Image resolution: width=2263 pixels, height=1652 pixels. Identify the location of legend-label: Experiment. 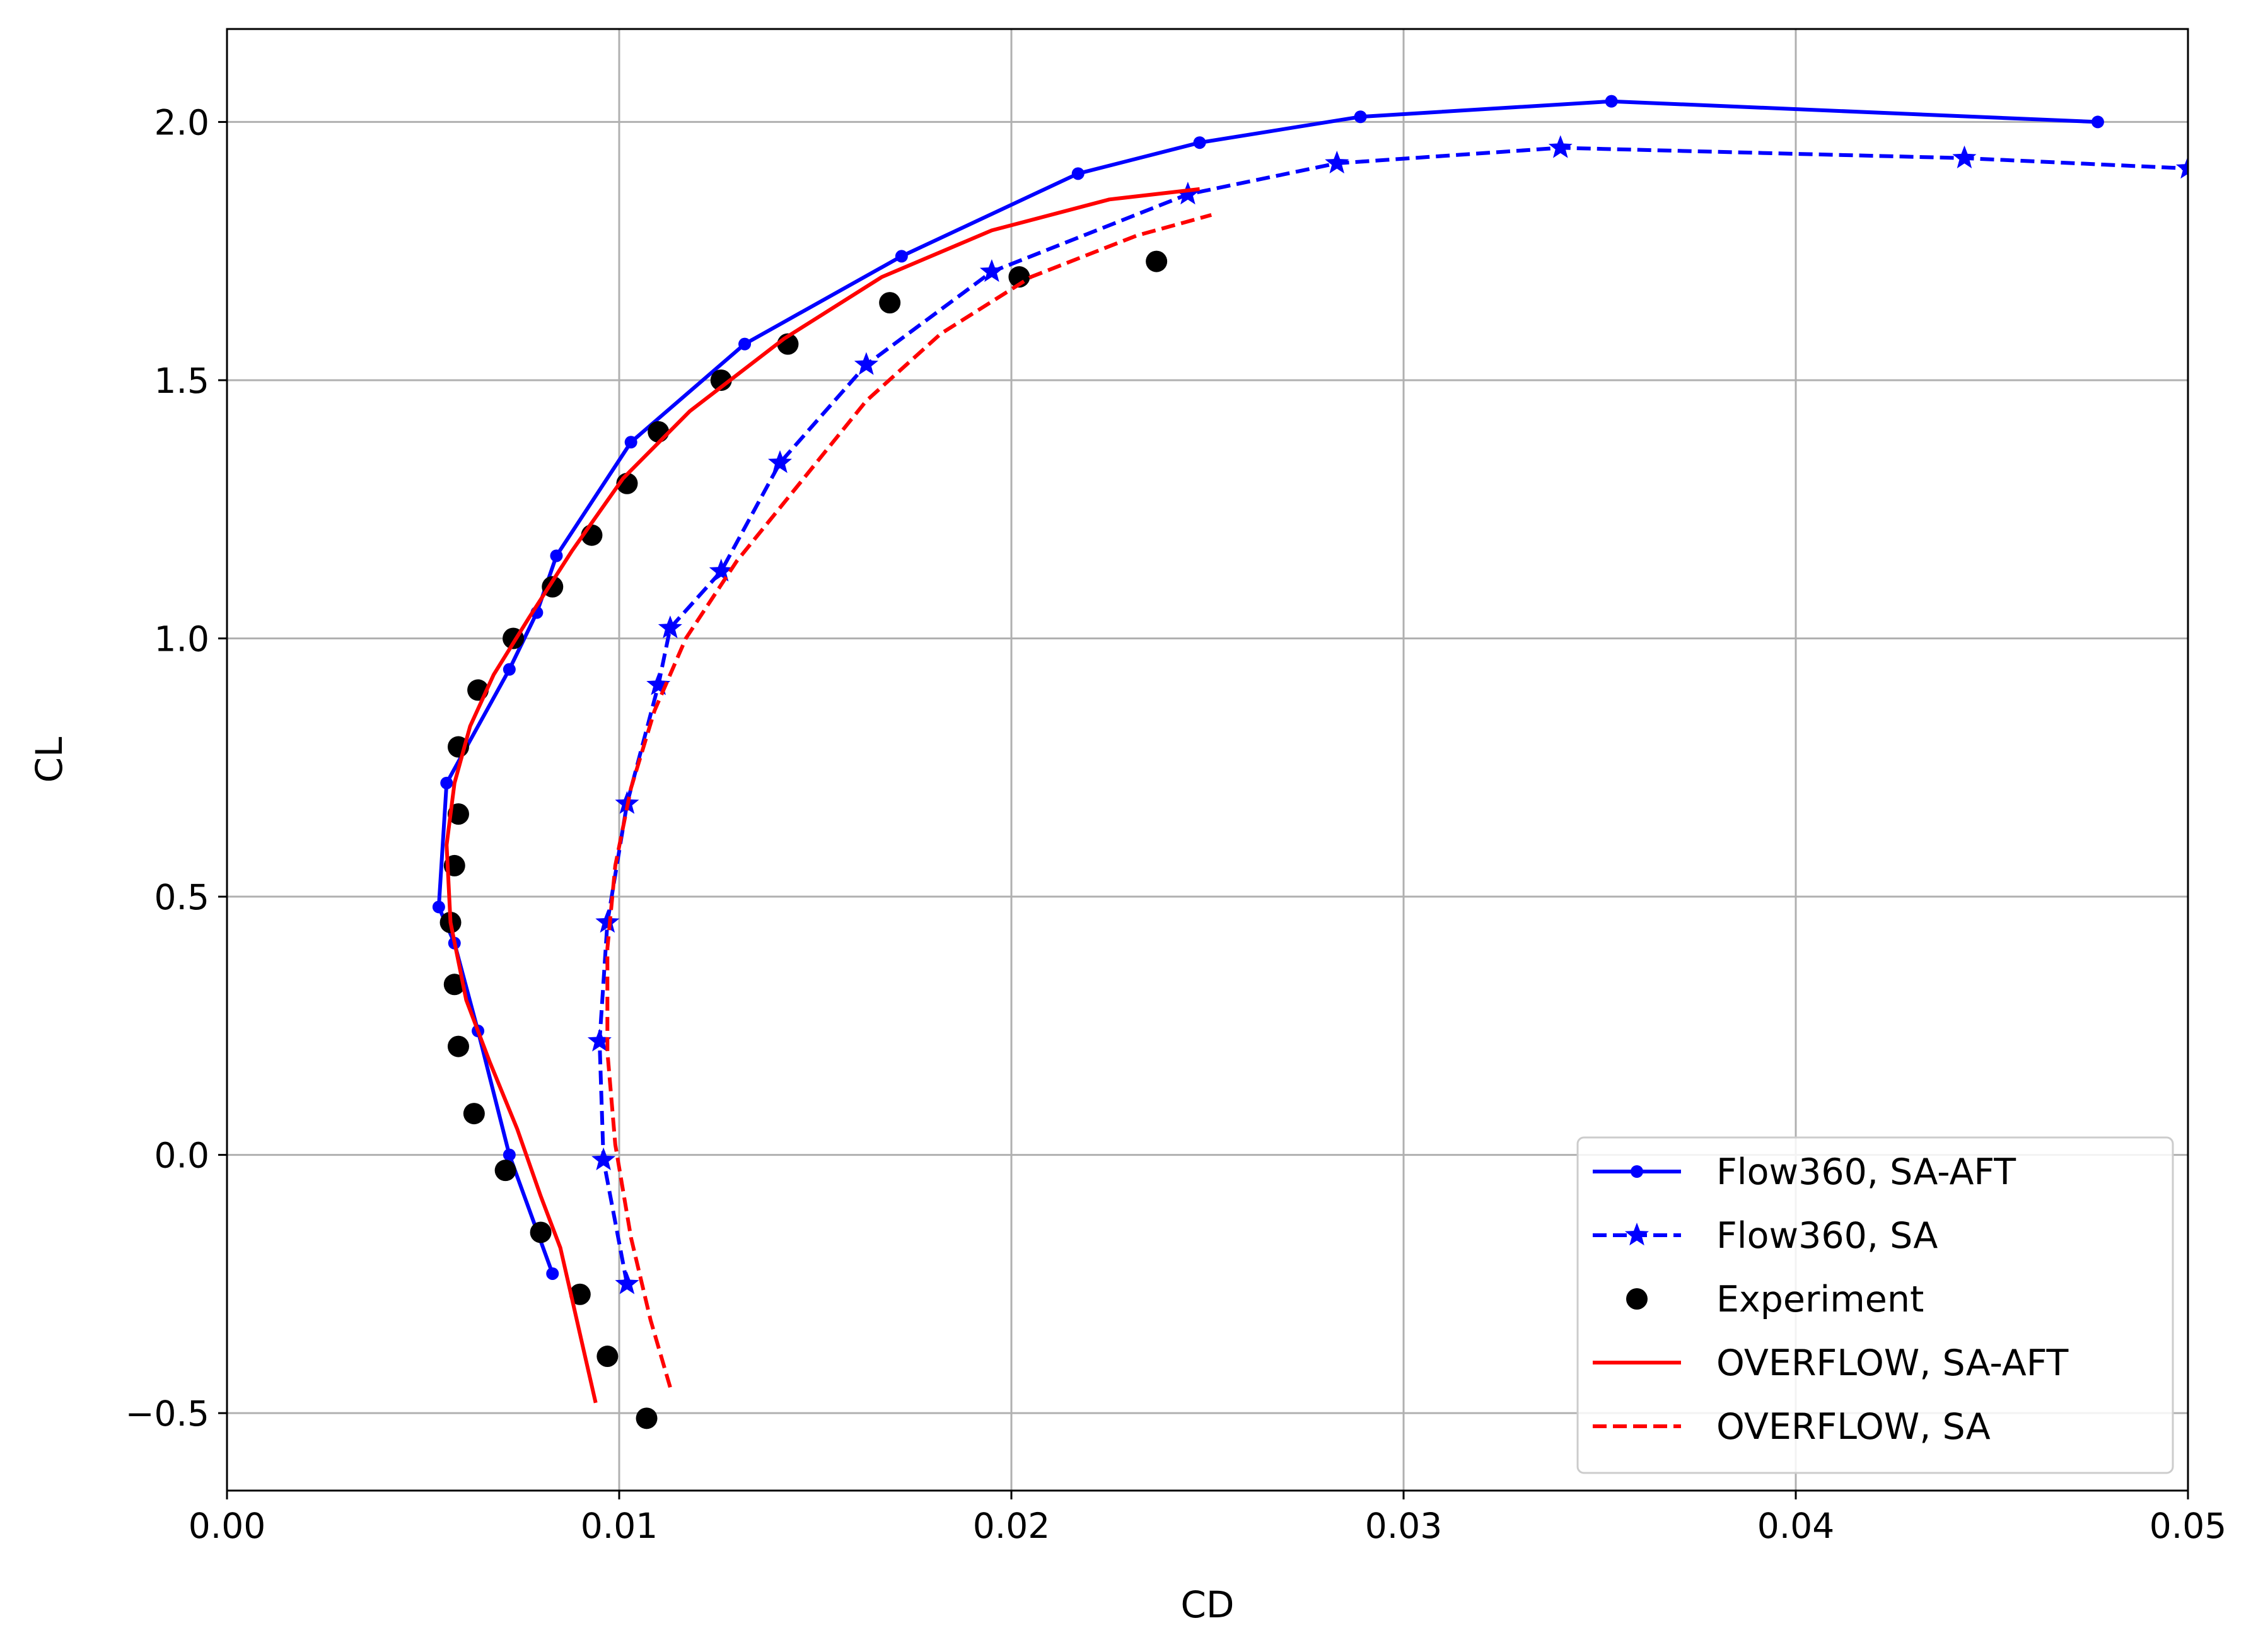
(1820, 1299).